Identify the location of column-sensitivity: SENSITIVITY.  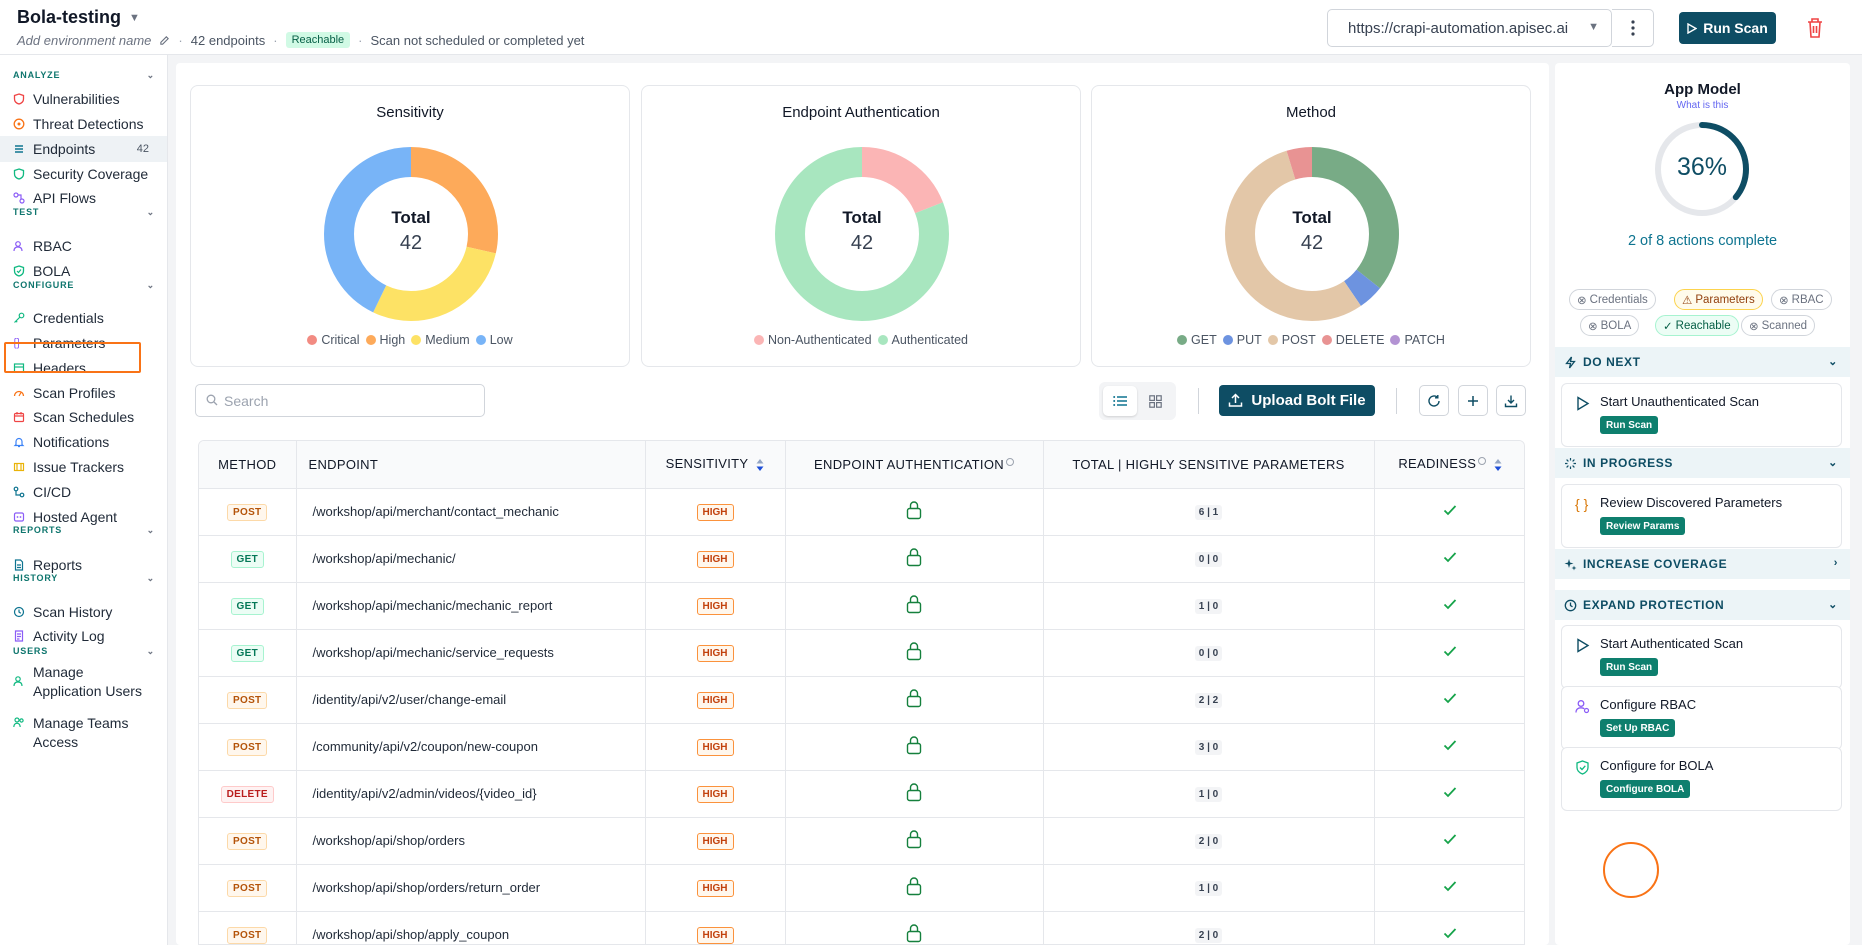
(715, 465).